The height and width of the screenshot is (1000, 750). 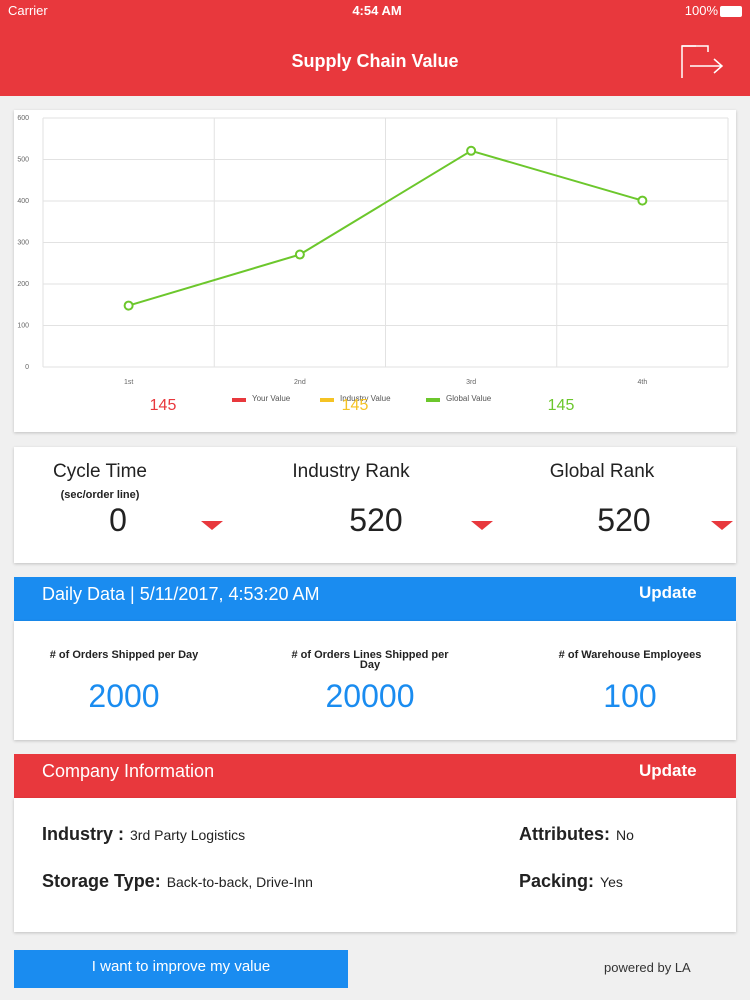 I want to click on company-field: Attributes: No, so click(x=576, y=834).